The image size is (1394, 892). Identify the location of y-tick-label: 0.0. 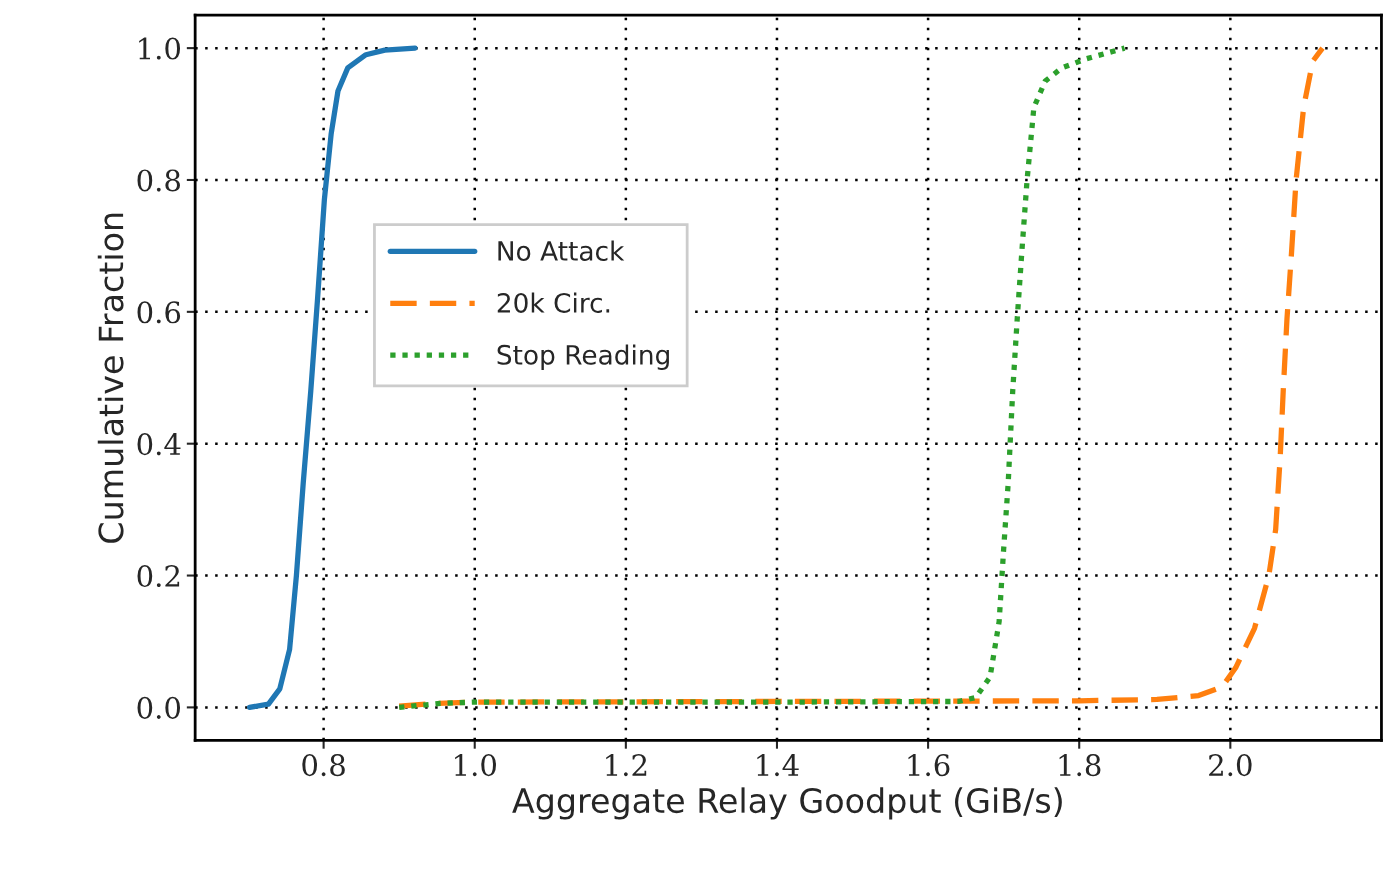
(159, 707).